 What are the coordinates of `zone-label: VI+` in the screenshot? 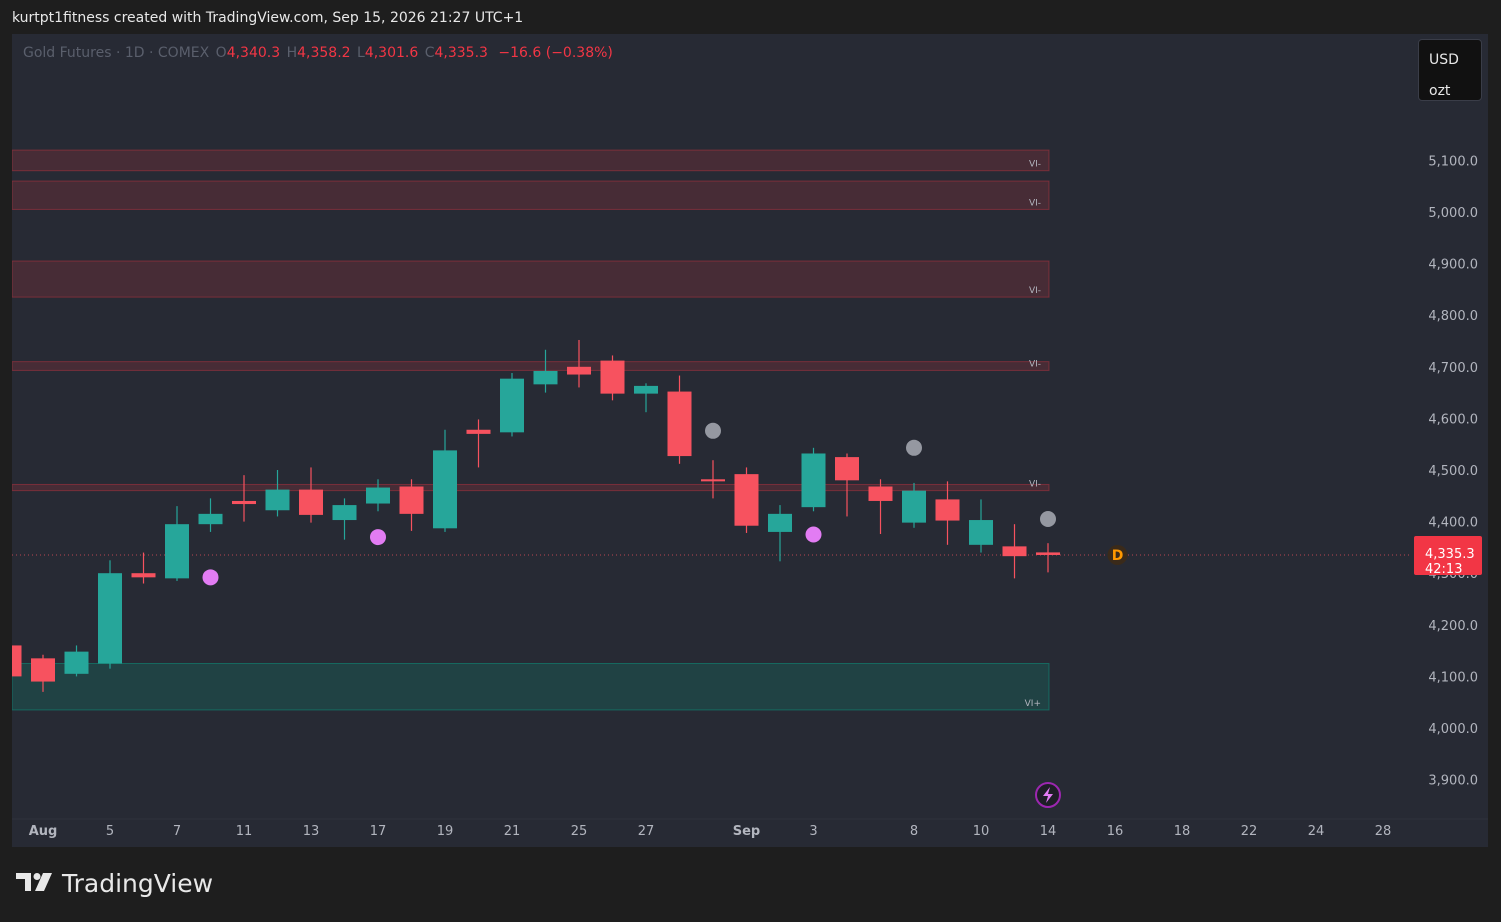 It's located at (1033, 704).